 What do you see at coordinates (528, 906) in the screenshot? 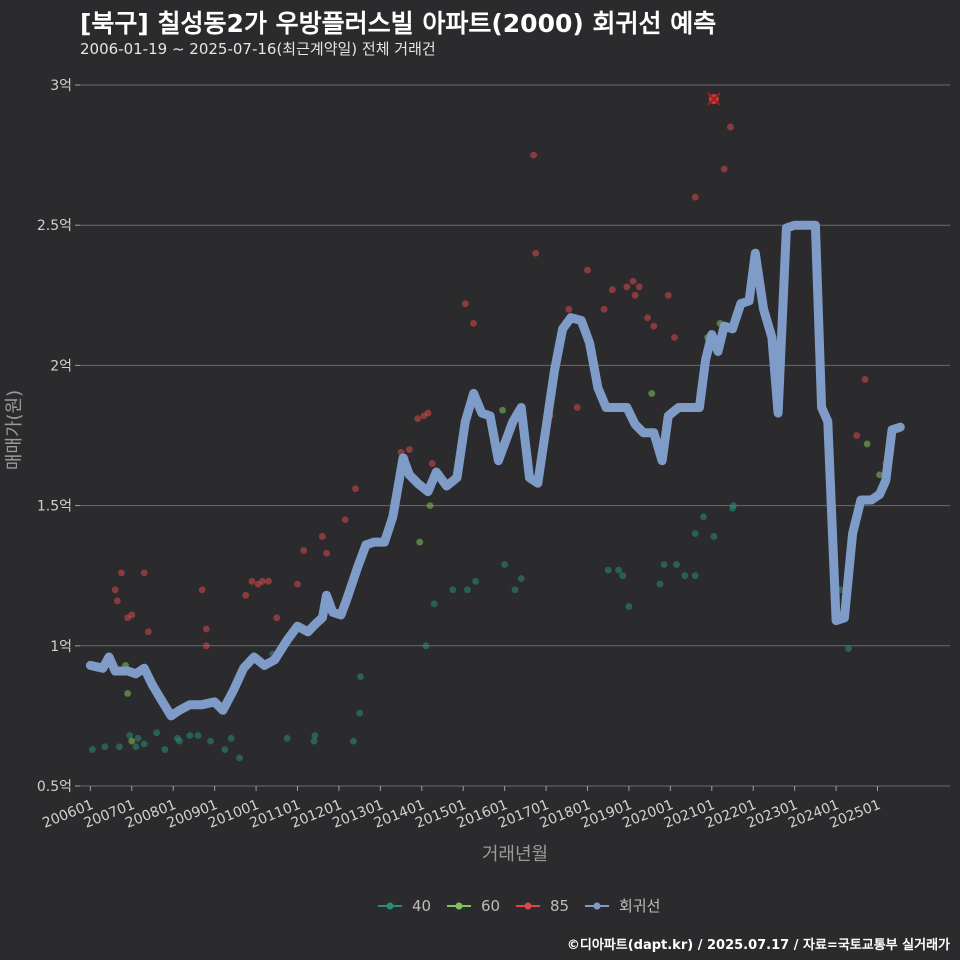
I see `legend-dot-s85` at bounding box center [528, 906].